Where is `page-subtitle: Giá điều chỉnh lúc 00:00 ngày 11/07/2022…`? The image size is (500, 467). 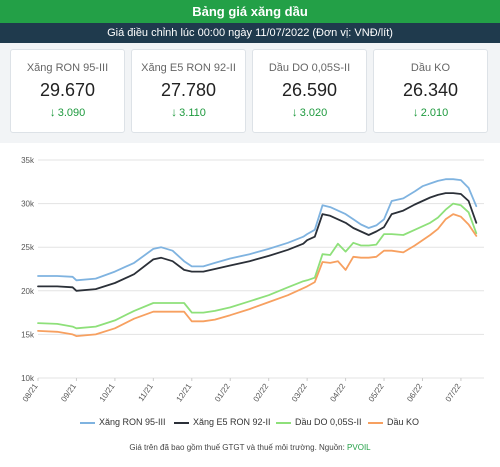 page-subtitle: Giá điều chỉnh lúc 00:00 ngày 11/07/2022… is located at coordinates (250, 33).